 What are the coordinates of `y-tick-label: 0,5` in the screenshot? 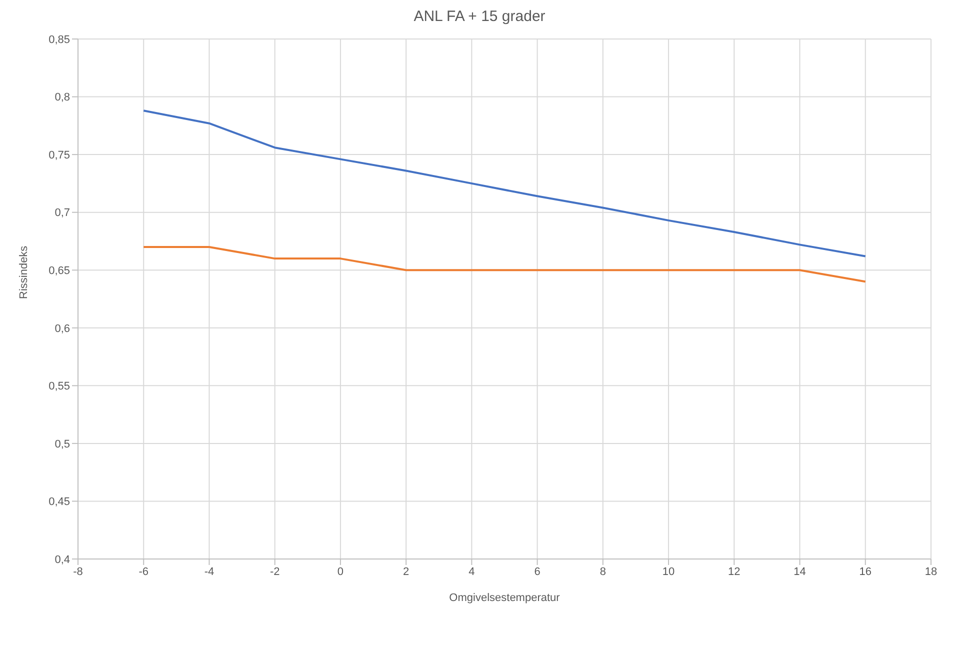 It's located at (62, 444).